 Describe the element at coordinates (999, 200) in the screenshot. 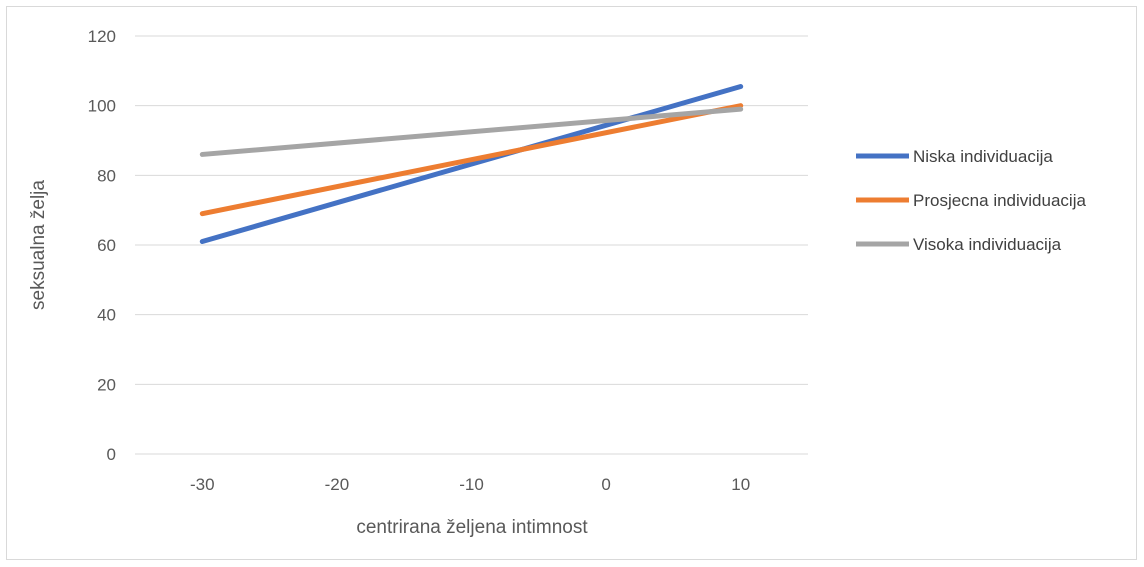

I see `legend-label: Prosjecna individuacija` at that location.